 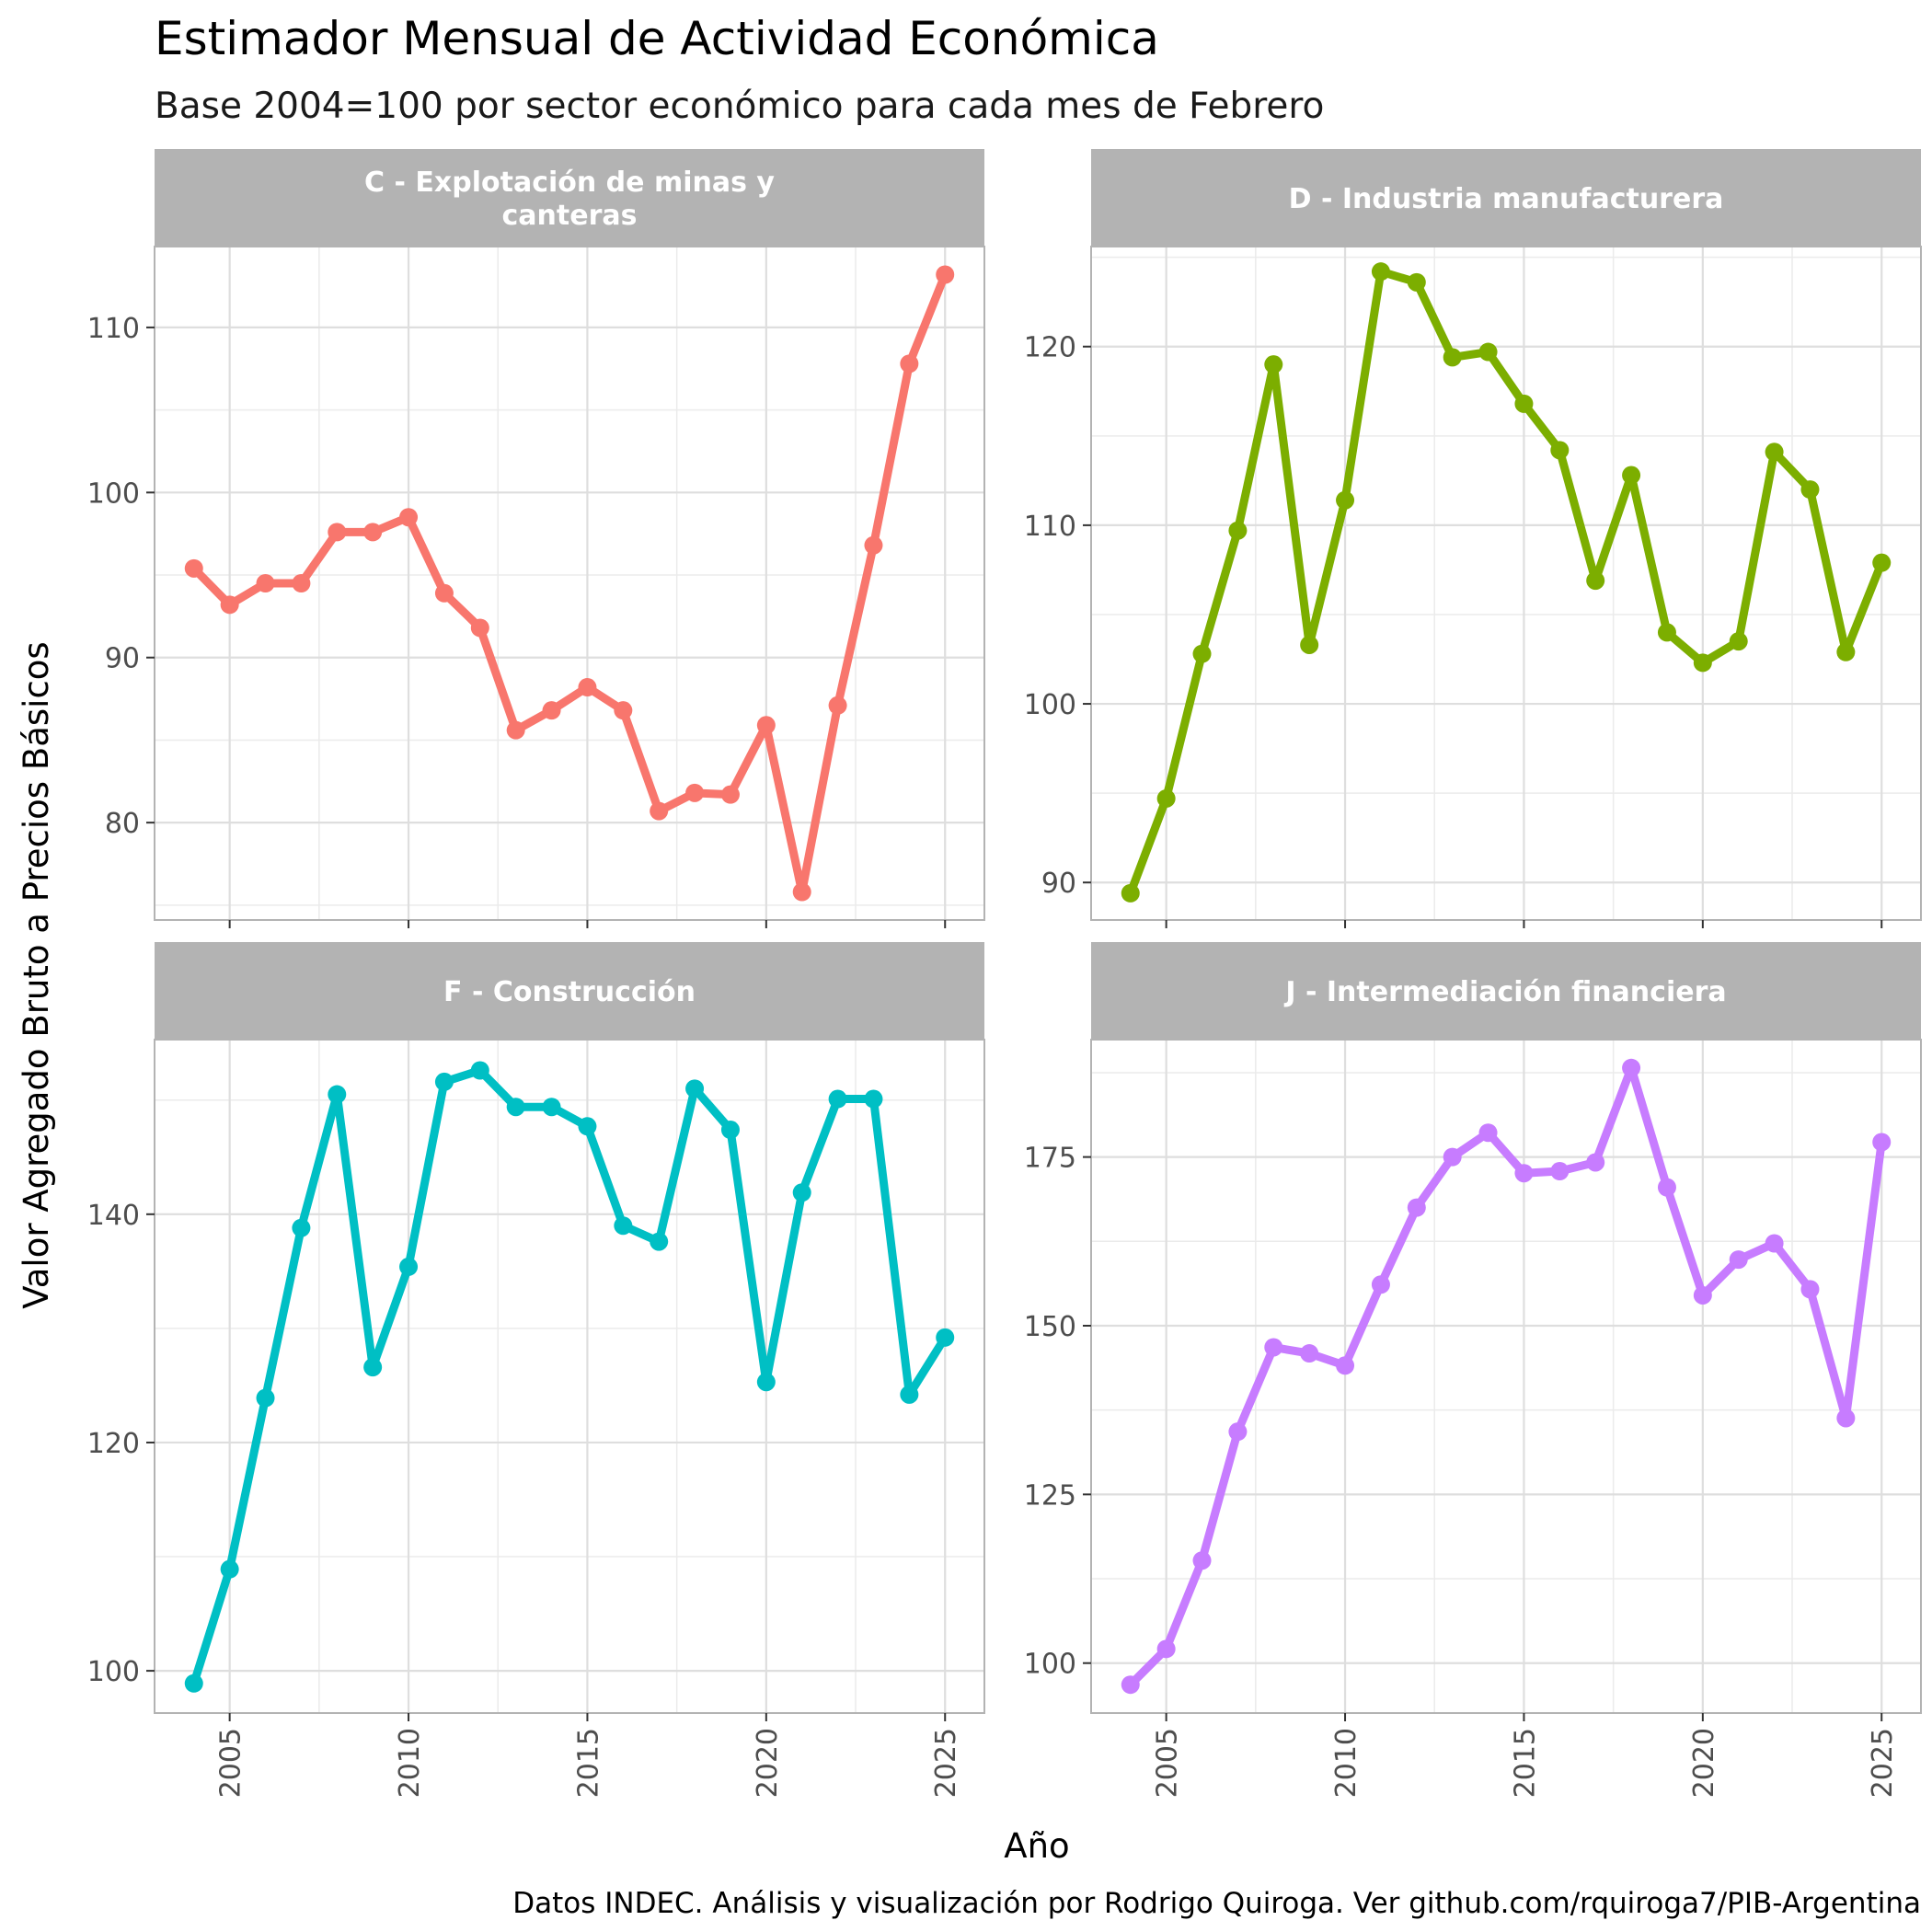 What do you see at coordinates (36, 974) in the screenshot?
I see `y-axis-title: Valor Agregado Bruto a Precios Básicos` at bounding box center [36, 974].